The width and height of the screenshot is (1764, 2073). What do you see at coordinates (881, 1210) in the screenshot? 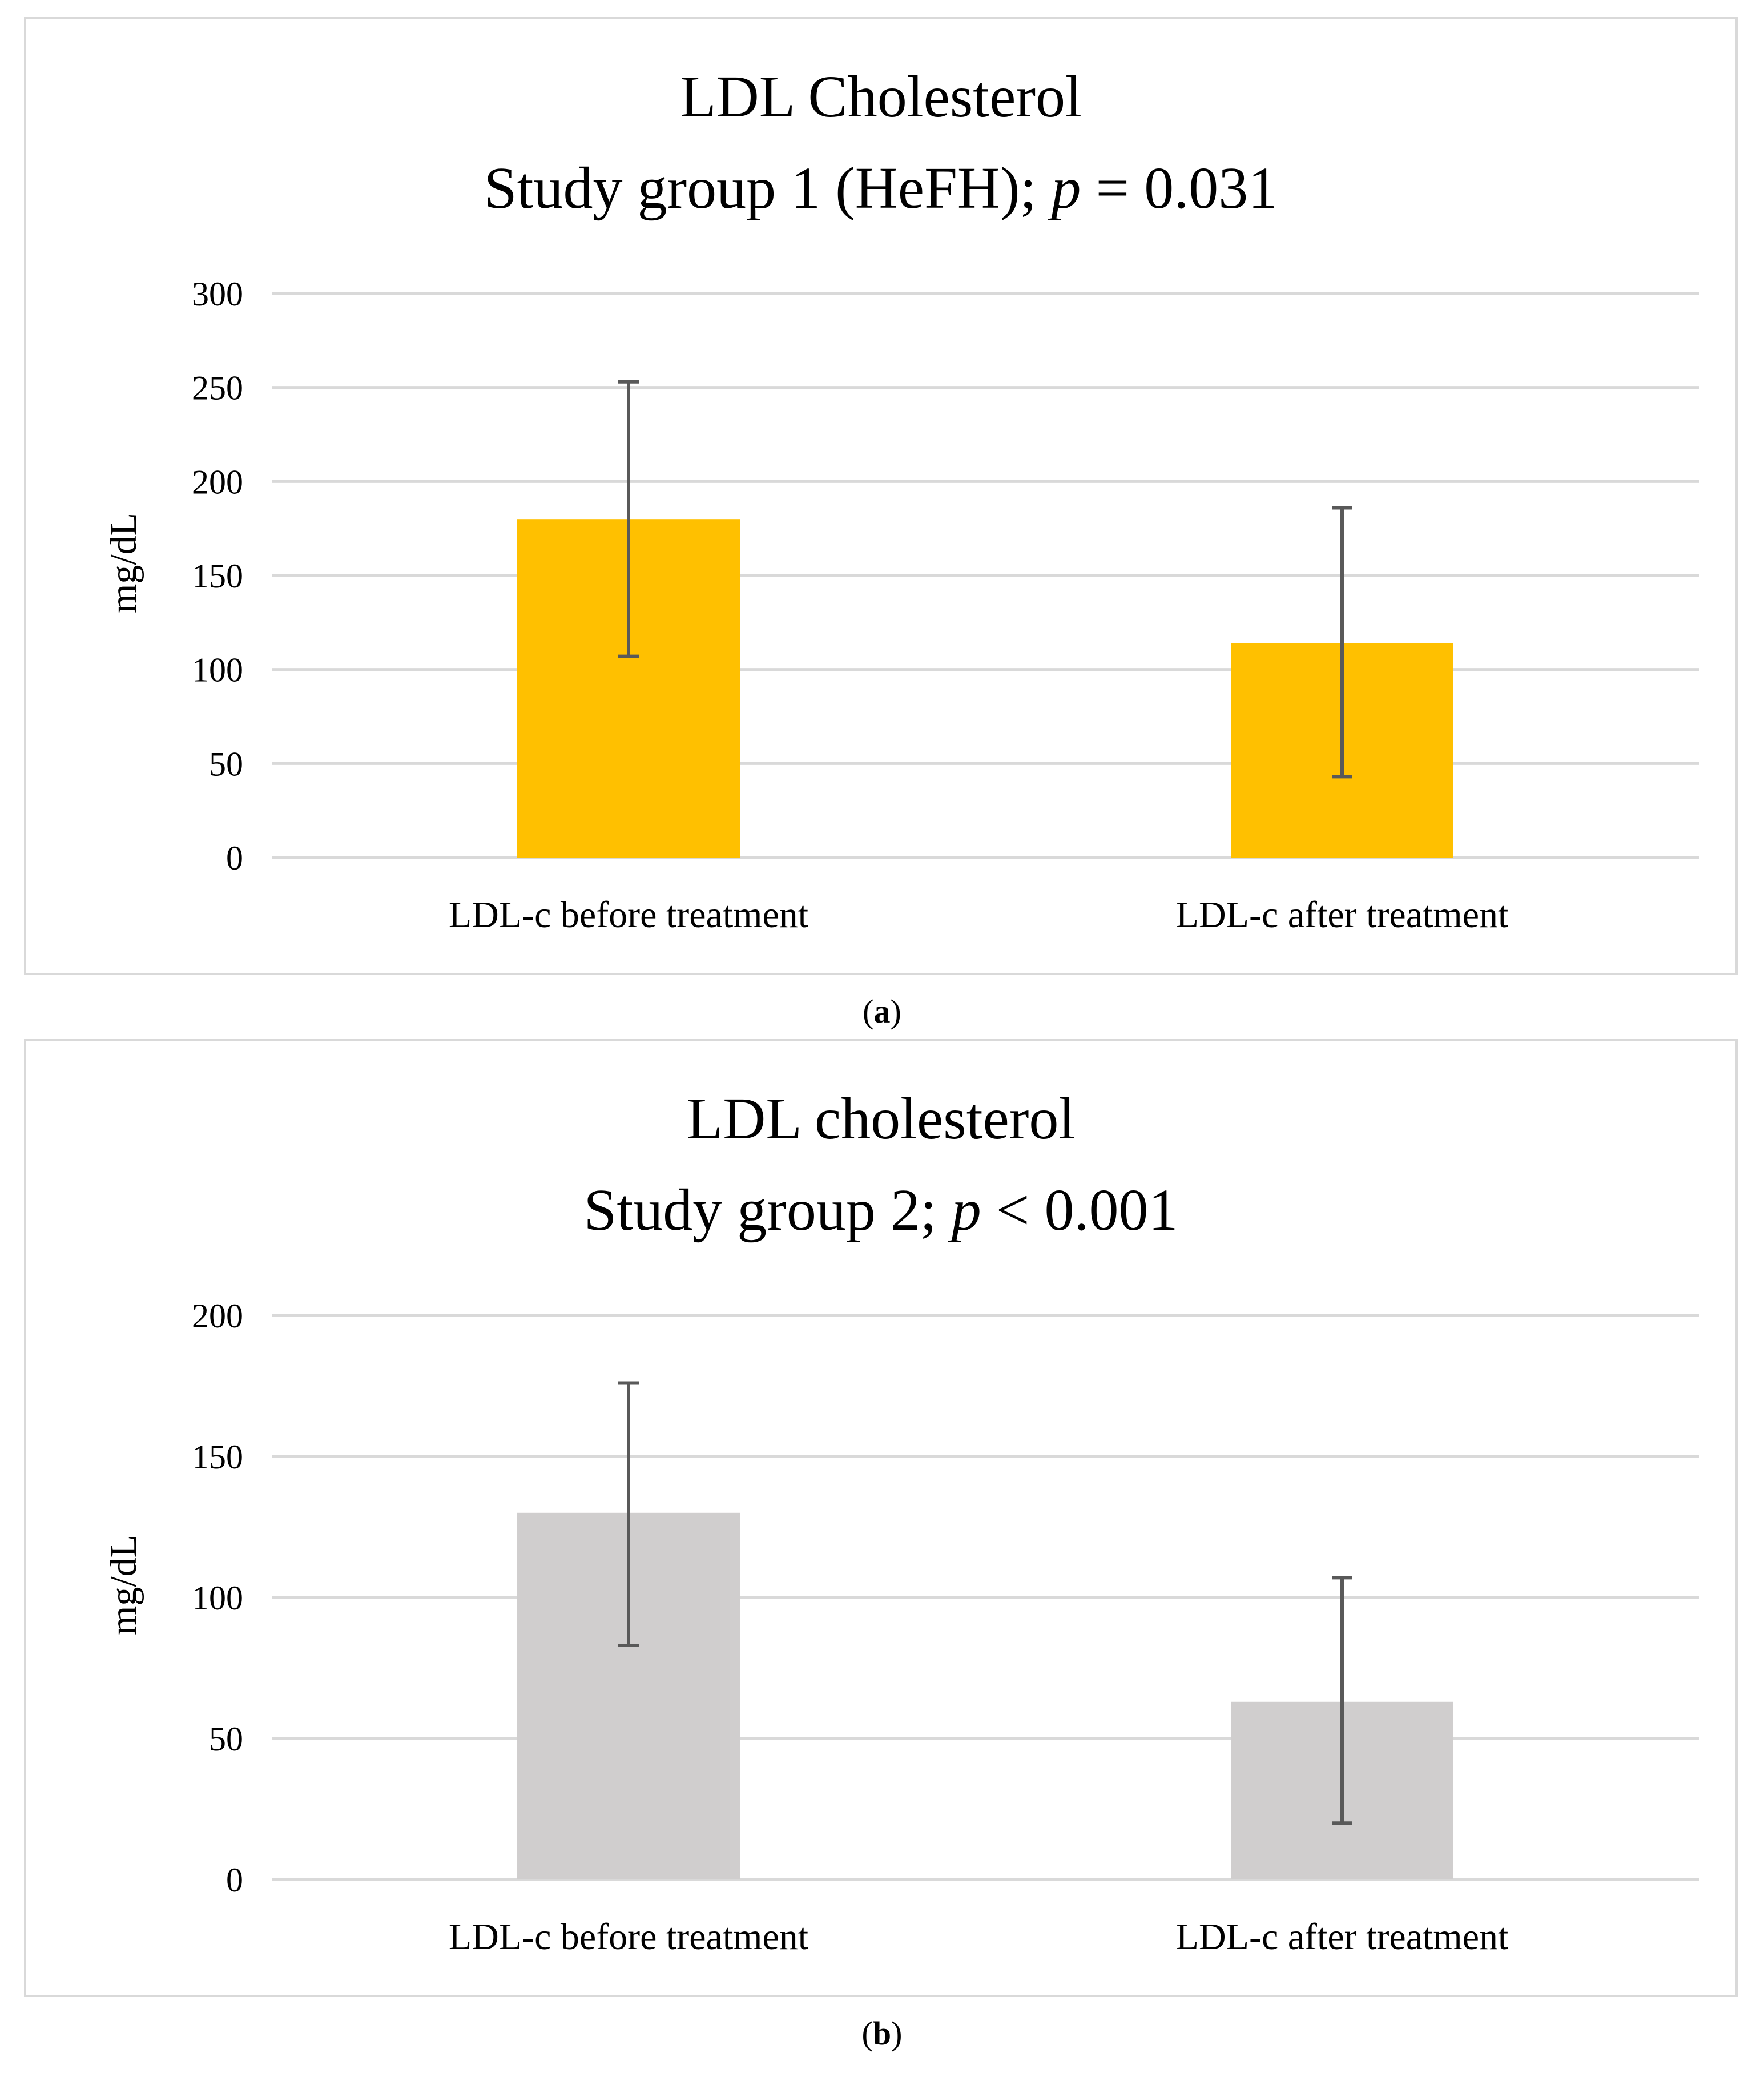
I see `chart-subtitle: Study group 2; p < 0.001` at bounding box center [881, 1210].